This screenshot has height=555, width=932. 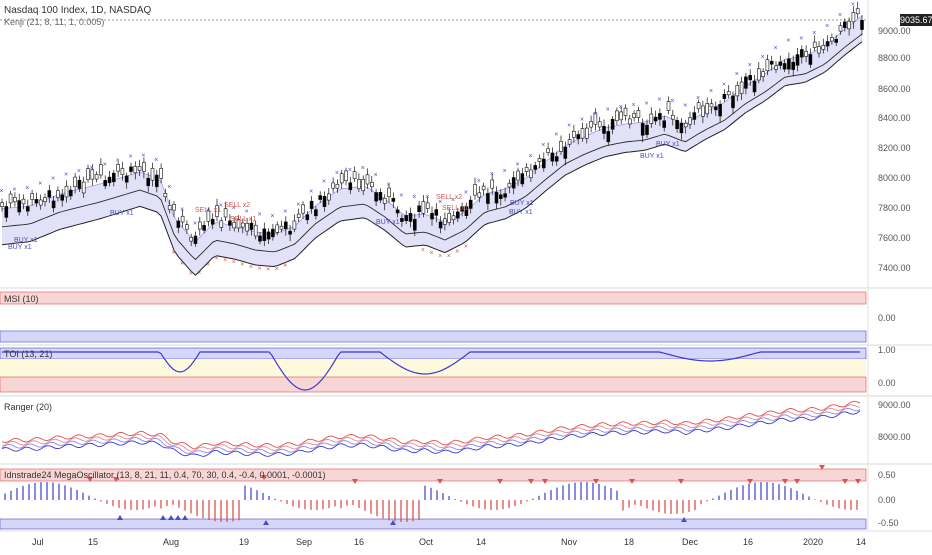 I want to click on time-label: 18, so click(x=629, y=542).